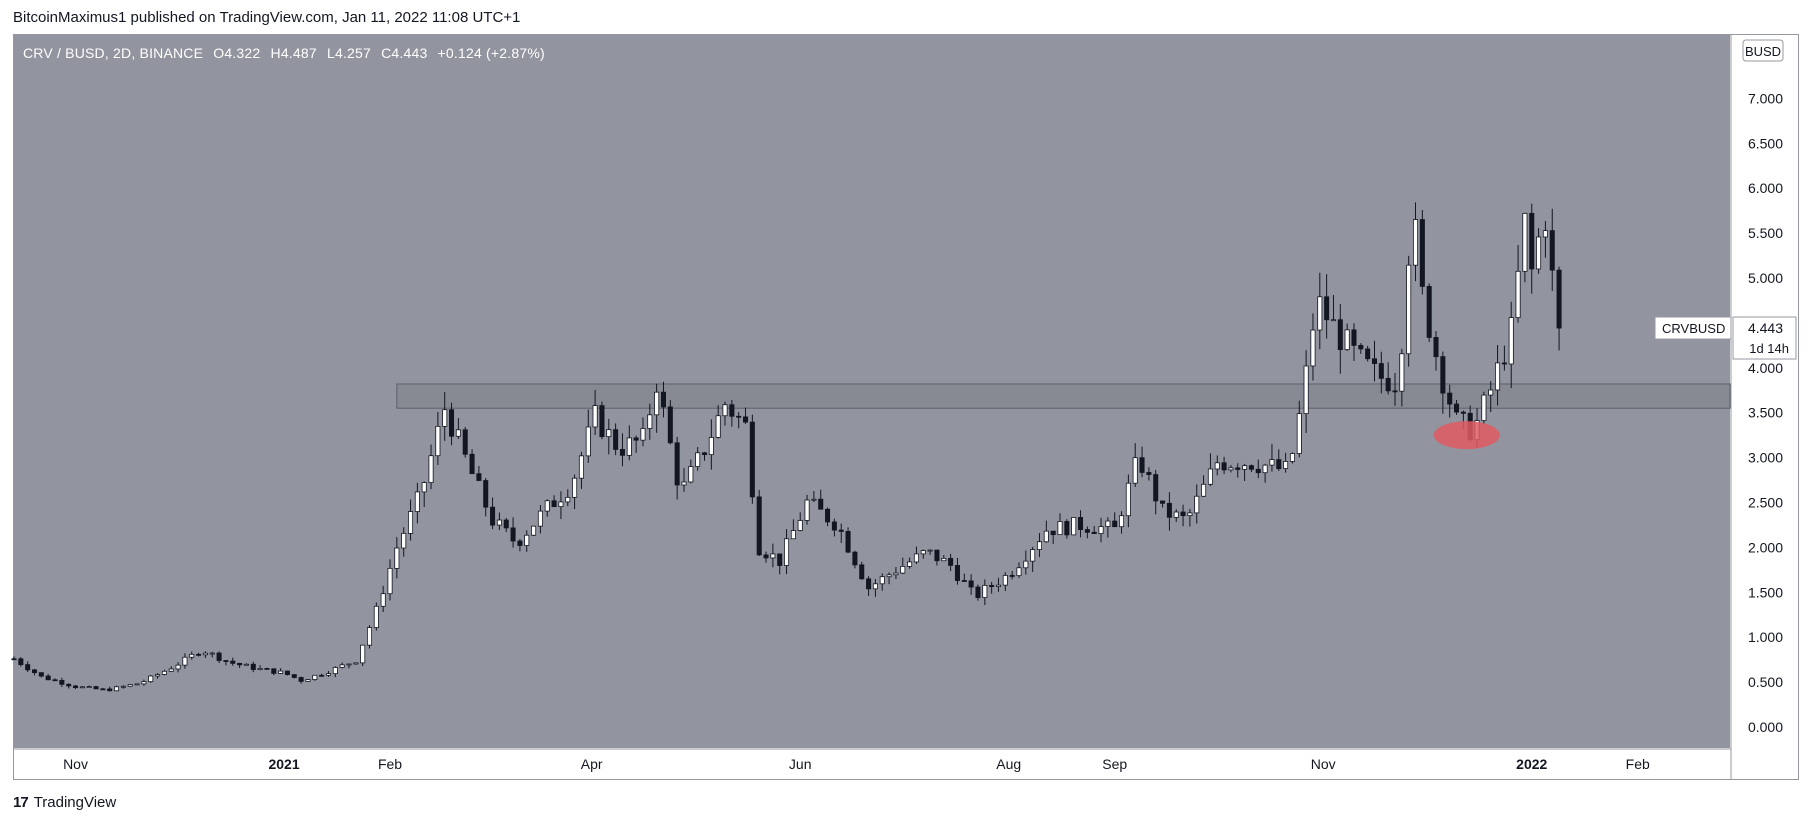 This screenshot has width=1813, height=826. I want to click on currency-badge, so click(1763, 50).